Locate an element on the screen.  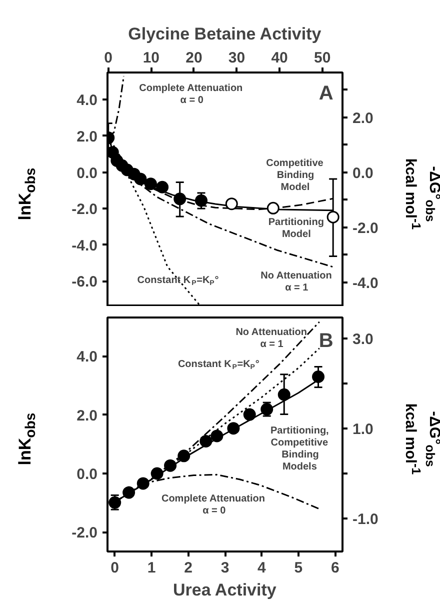
annotation: B is located at coordinates (326, 341).